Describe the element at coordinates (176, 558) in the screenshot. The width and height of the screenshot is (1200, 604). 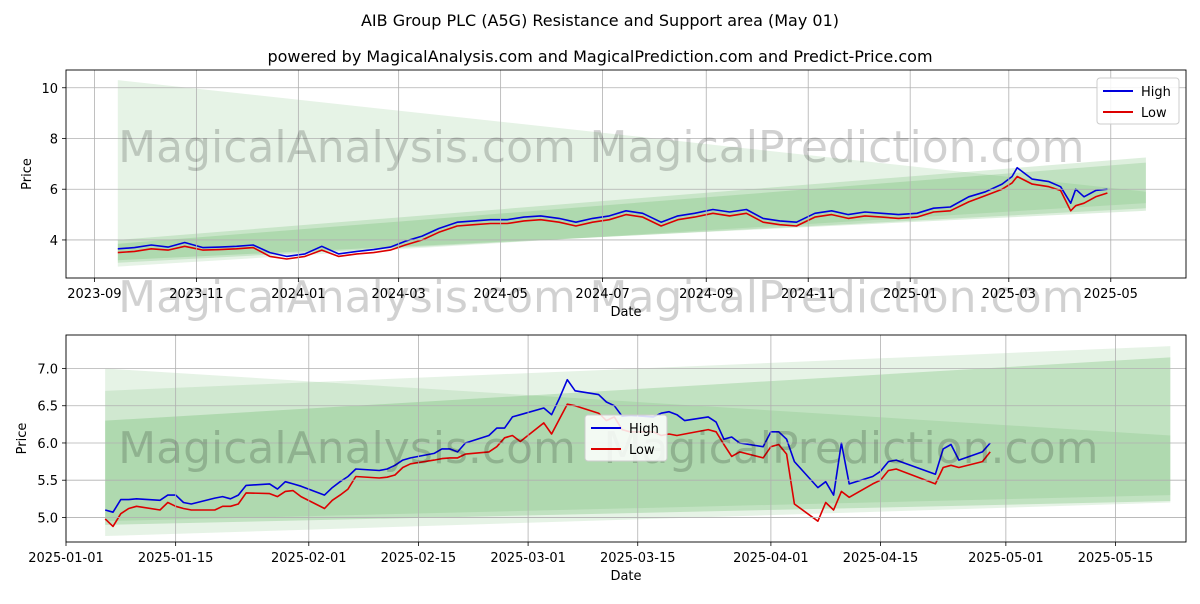
I see `x-tick-label: 2025-01-15` at that location.